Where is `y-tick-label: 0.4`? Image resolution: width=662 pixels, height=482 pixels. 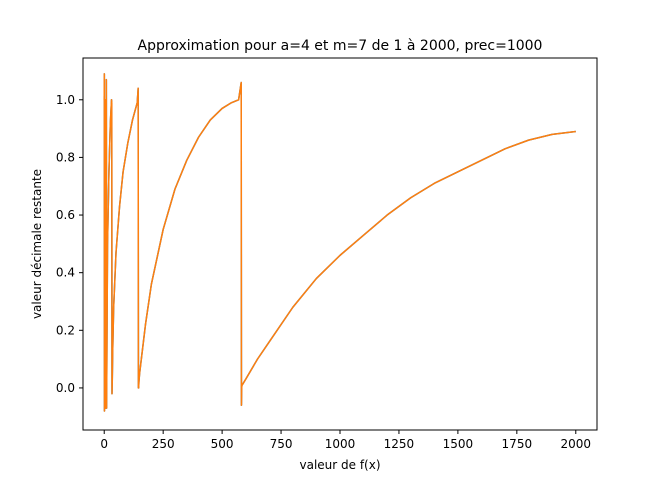
y-tick-label: 0.4 is located at coordinates (65, 273).